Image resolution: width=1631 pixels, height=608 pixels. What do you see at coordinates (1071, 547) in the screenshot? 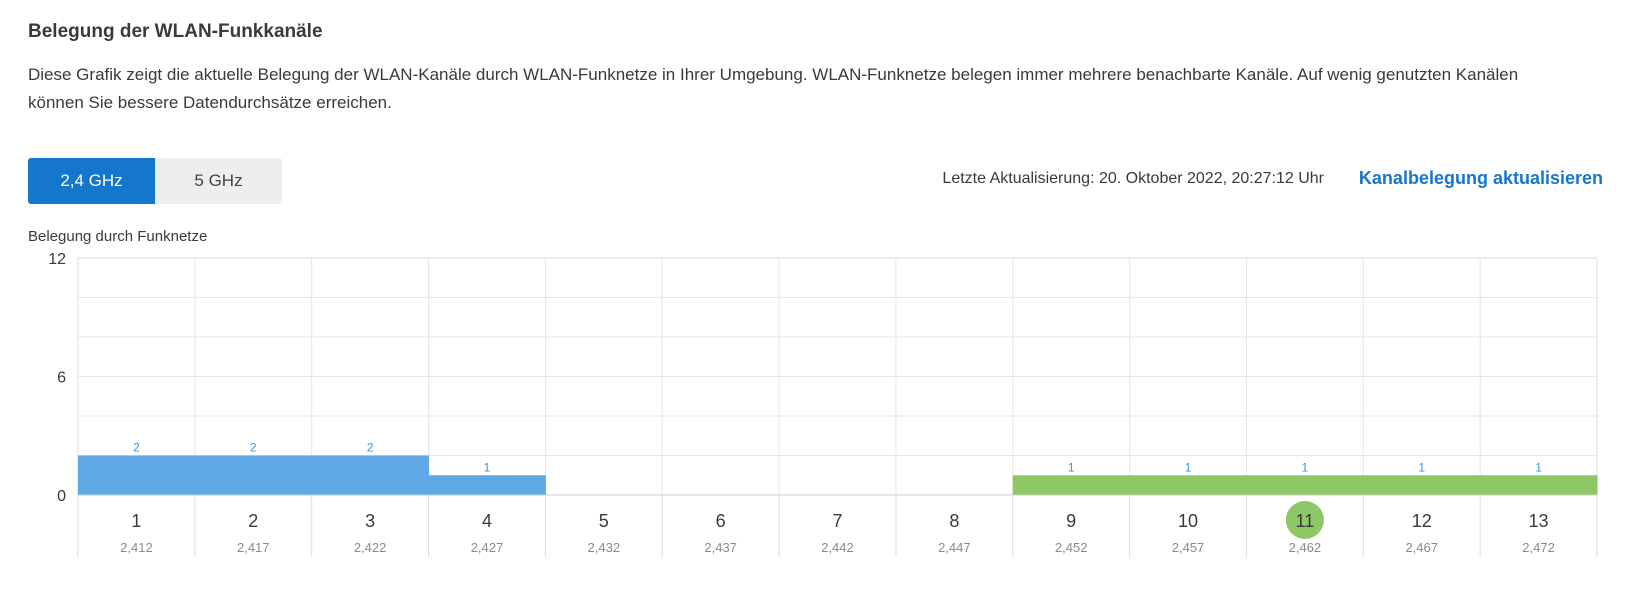
I see `frequency-label: 2,452` at bounding box center [1071, 547].